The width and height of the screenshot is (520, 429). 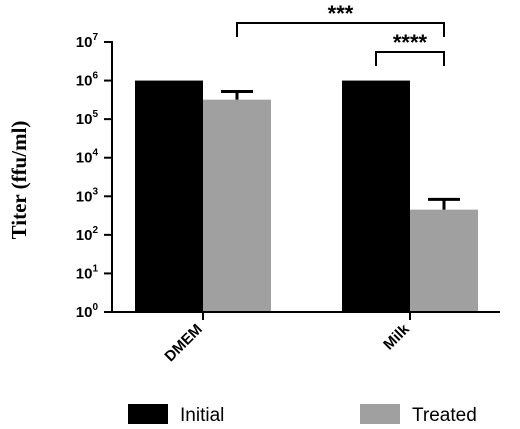 I want to click on y-tick-label: 10², so click(x=87, y=234).